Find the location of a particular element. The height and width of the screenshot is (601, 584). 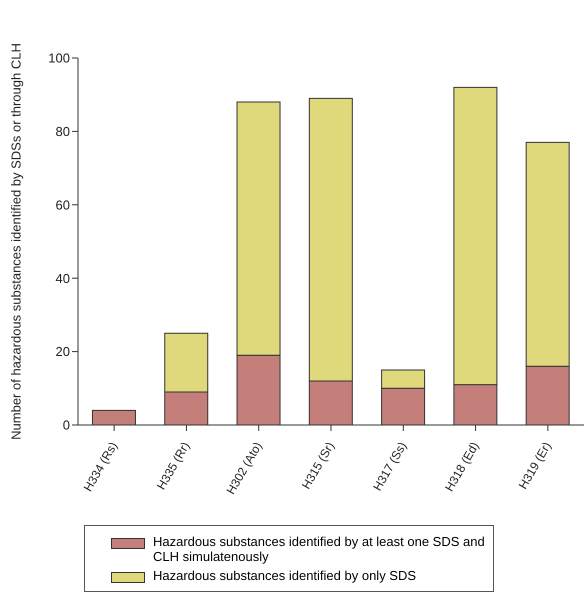

y-tick-label: 80 is located at coordinates (63, 132).